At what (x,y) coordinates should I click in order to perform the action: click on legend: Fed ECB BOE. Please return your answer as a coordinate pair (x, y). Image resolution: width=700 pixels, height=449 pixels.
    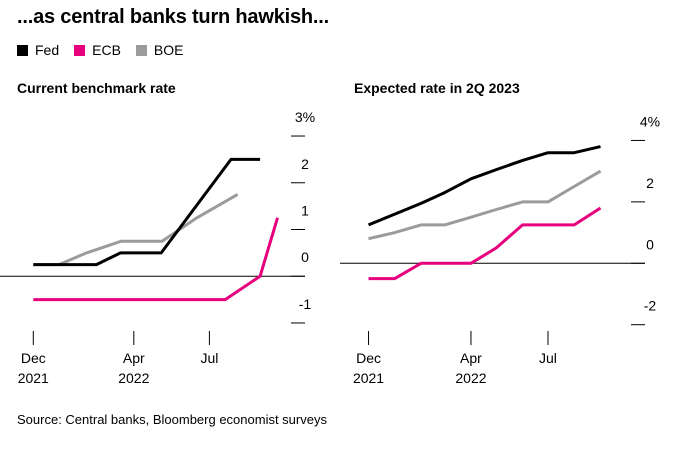
    Looking at the image, I should click on (108, 50).